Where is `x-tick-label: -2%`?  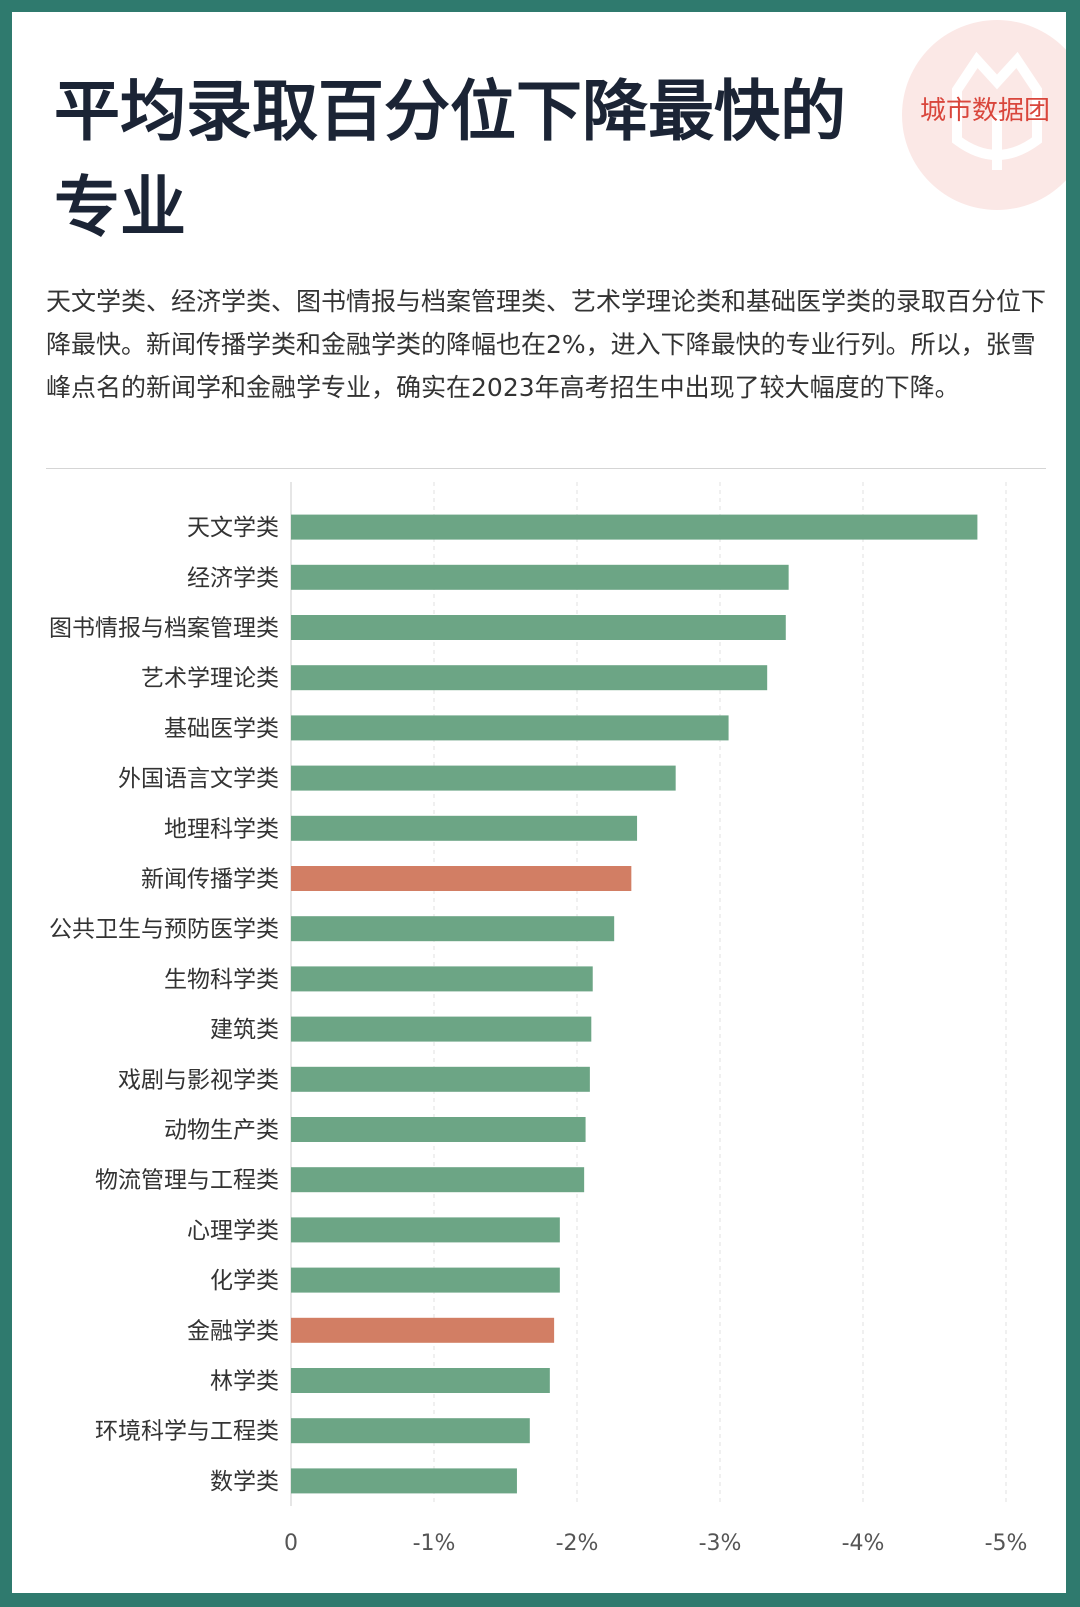 x-tick-label: -2% is located at coordinates (577, 1543).